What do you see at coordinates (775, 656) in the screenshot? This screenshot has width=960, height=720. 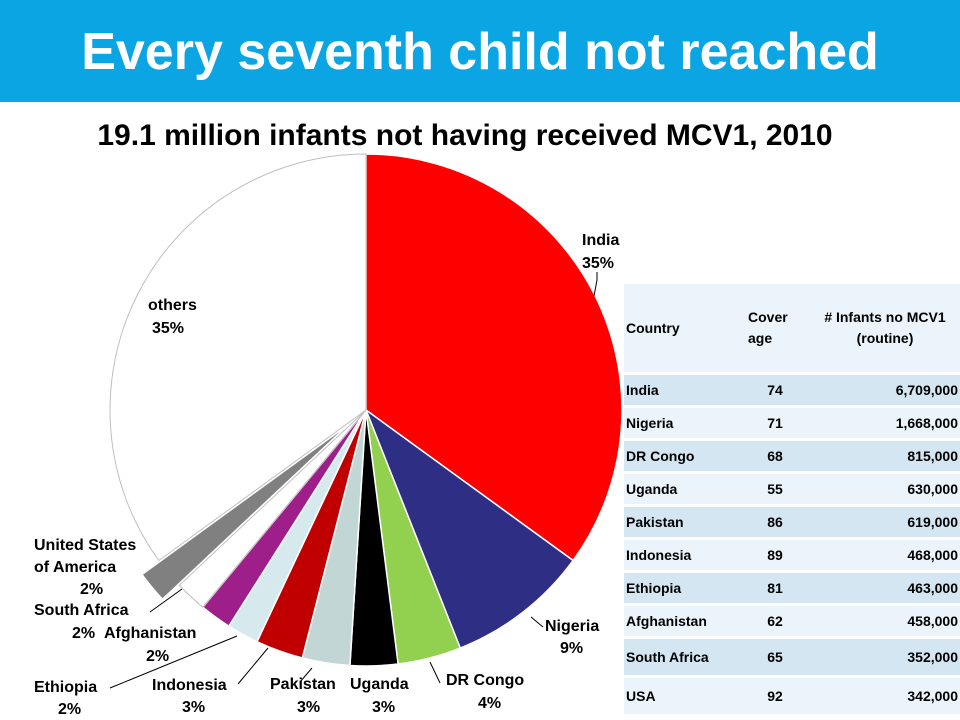 I see `cell-coverage: 65` at bounding box center [775, 656].